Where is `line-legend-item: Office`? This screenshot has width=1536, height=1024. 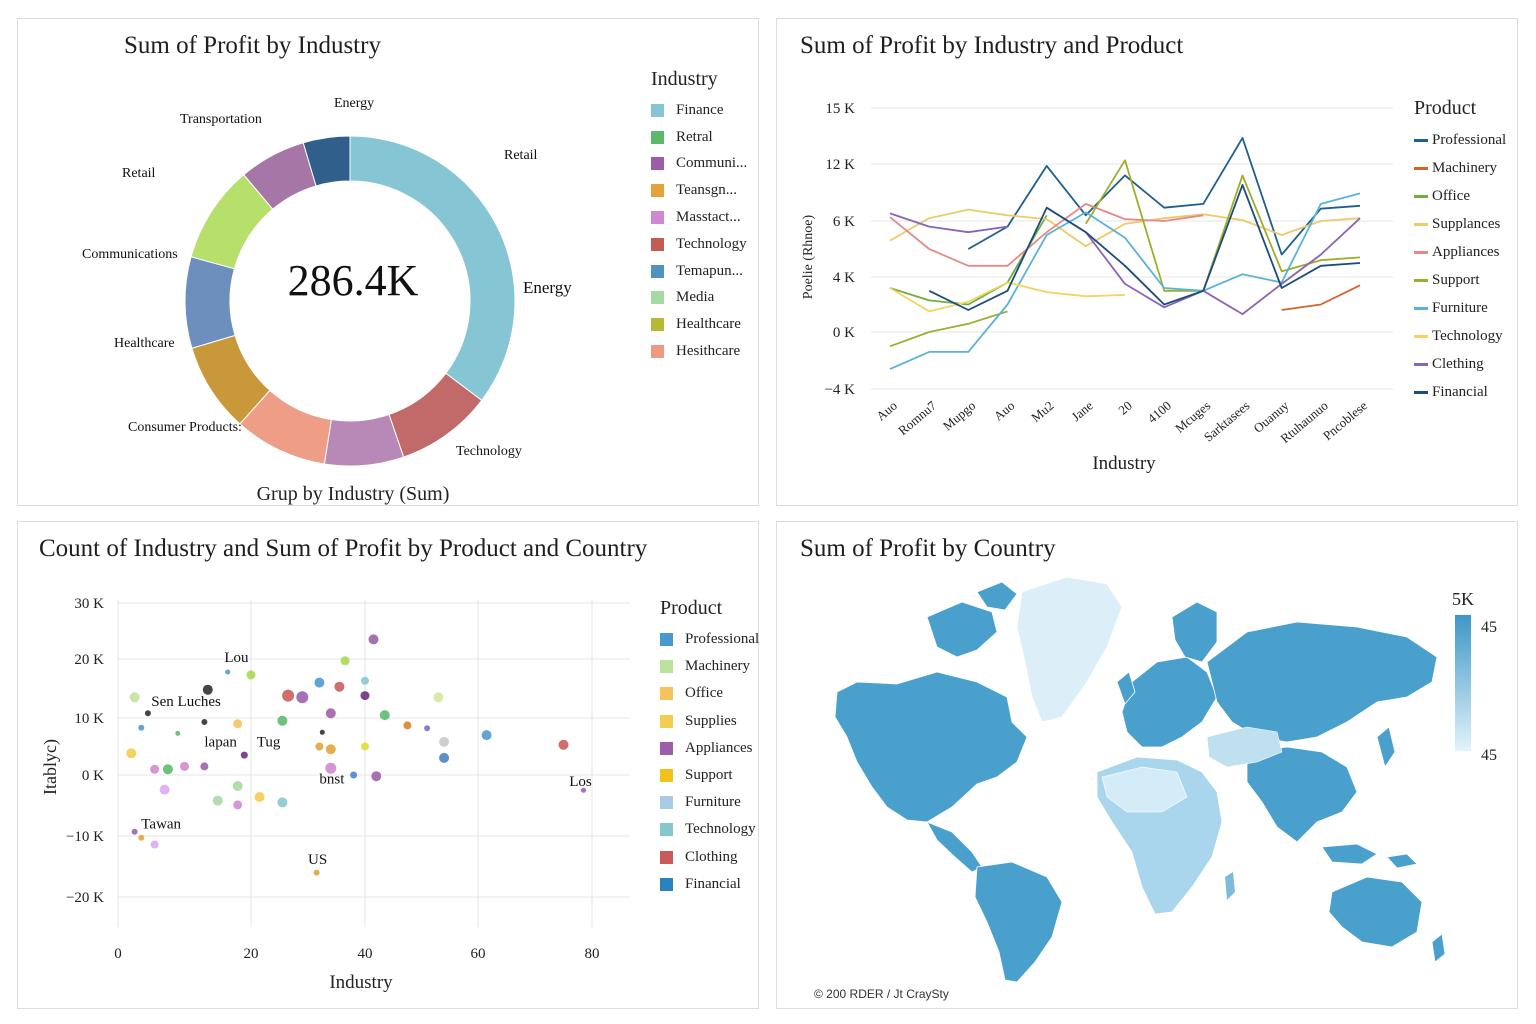
line-legend-item: Office is located at coordinates (1466, 196).